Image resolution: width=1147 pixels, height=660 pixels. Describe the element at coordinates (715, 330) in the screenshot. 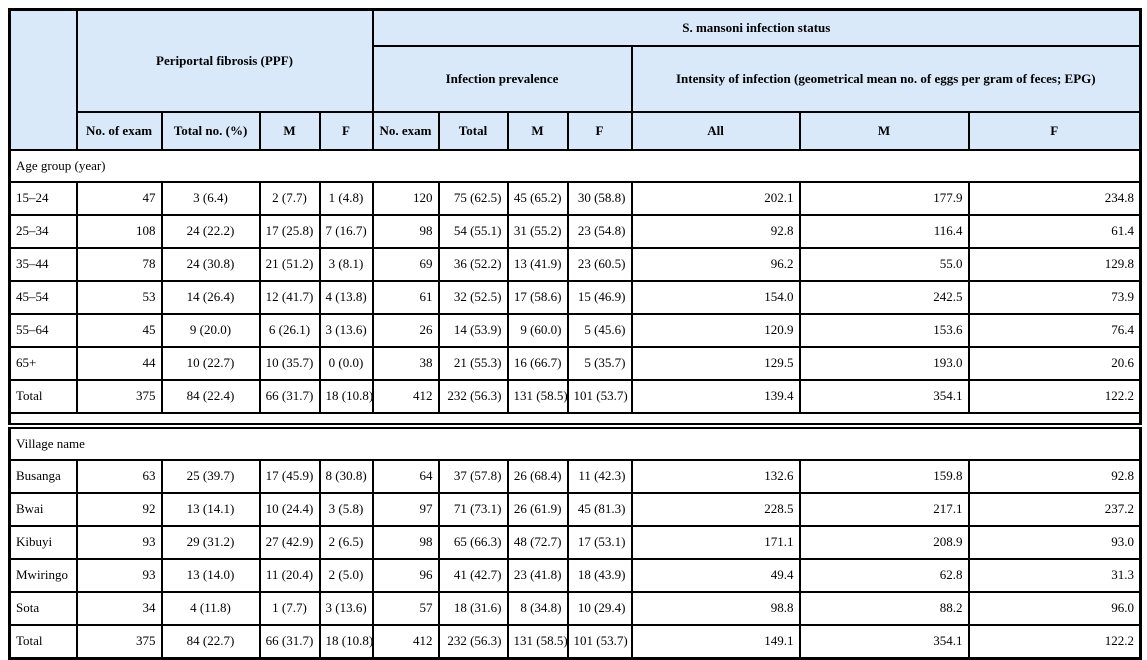

I see `cell: 120.9` at that location.